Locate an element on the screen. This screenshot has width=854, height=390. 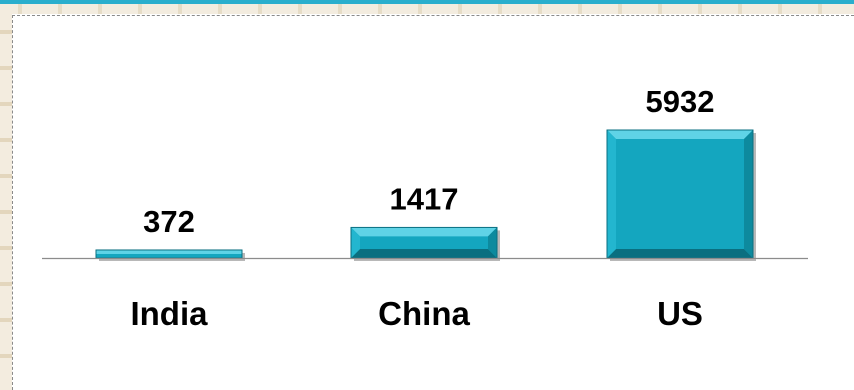
bar-highlight is located at coordinates (169, 251).